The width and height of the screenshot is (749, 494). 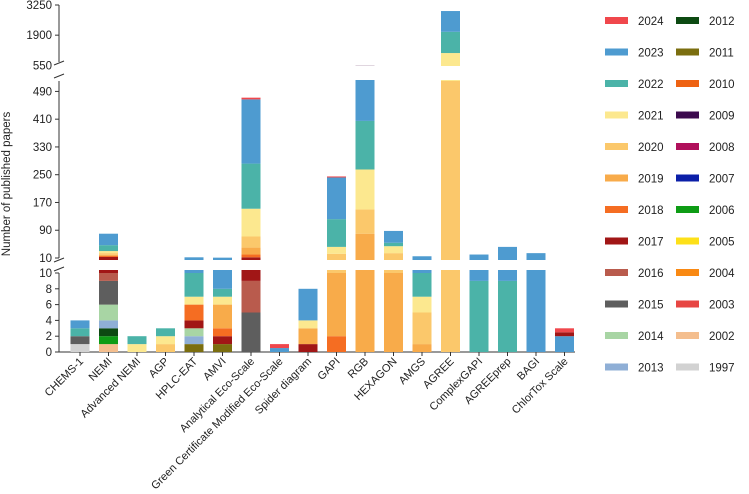 I want to click on legend-label: 2012, so click(x=722, y=22).